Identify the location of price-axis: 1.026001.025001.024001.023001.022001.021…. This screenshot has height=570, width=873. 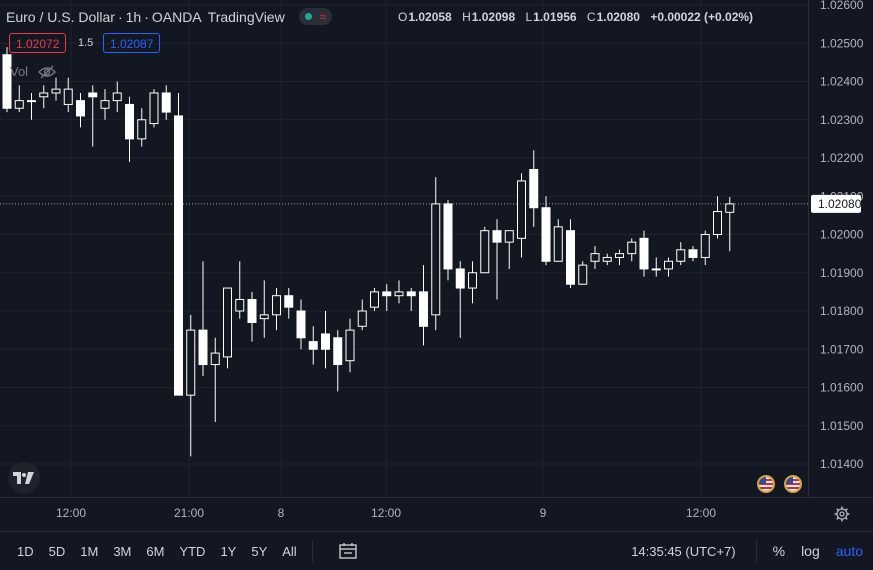
(836, 248).